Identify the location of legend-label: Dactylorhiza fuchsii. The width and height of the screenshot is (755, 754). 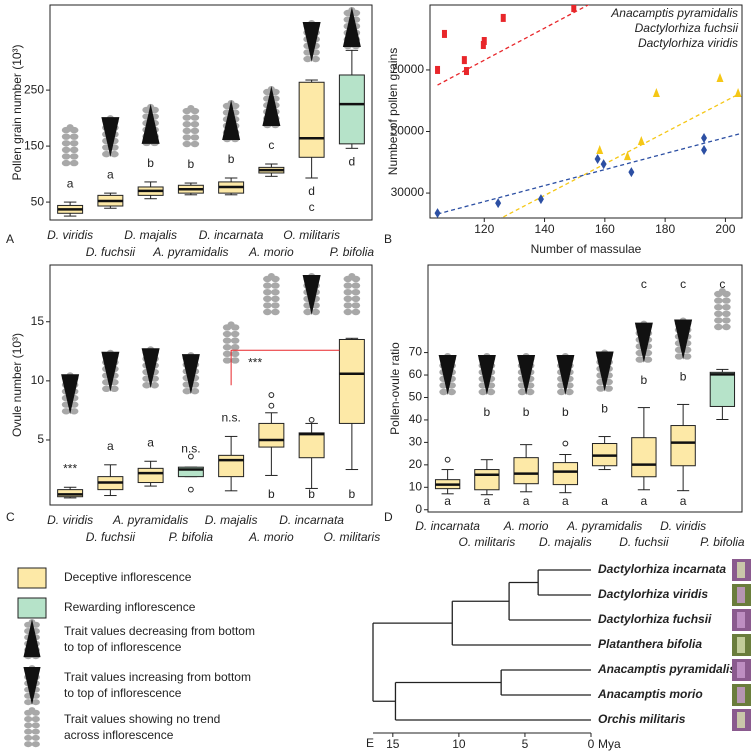
(687, 28).